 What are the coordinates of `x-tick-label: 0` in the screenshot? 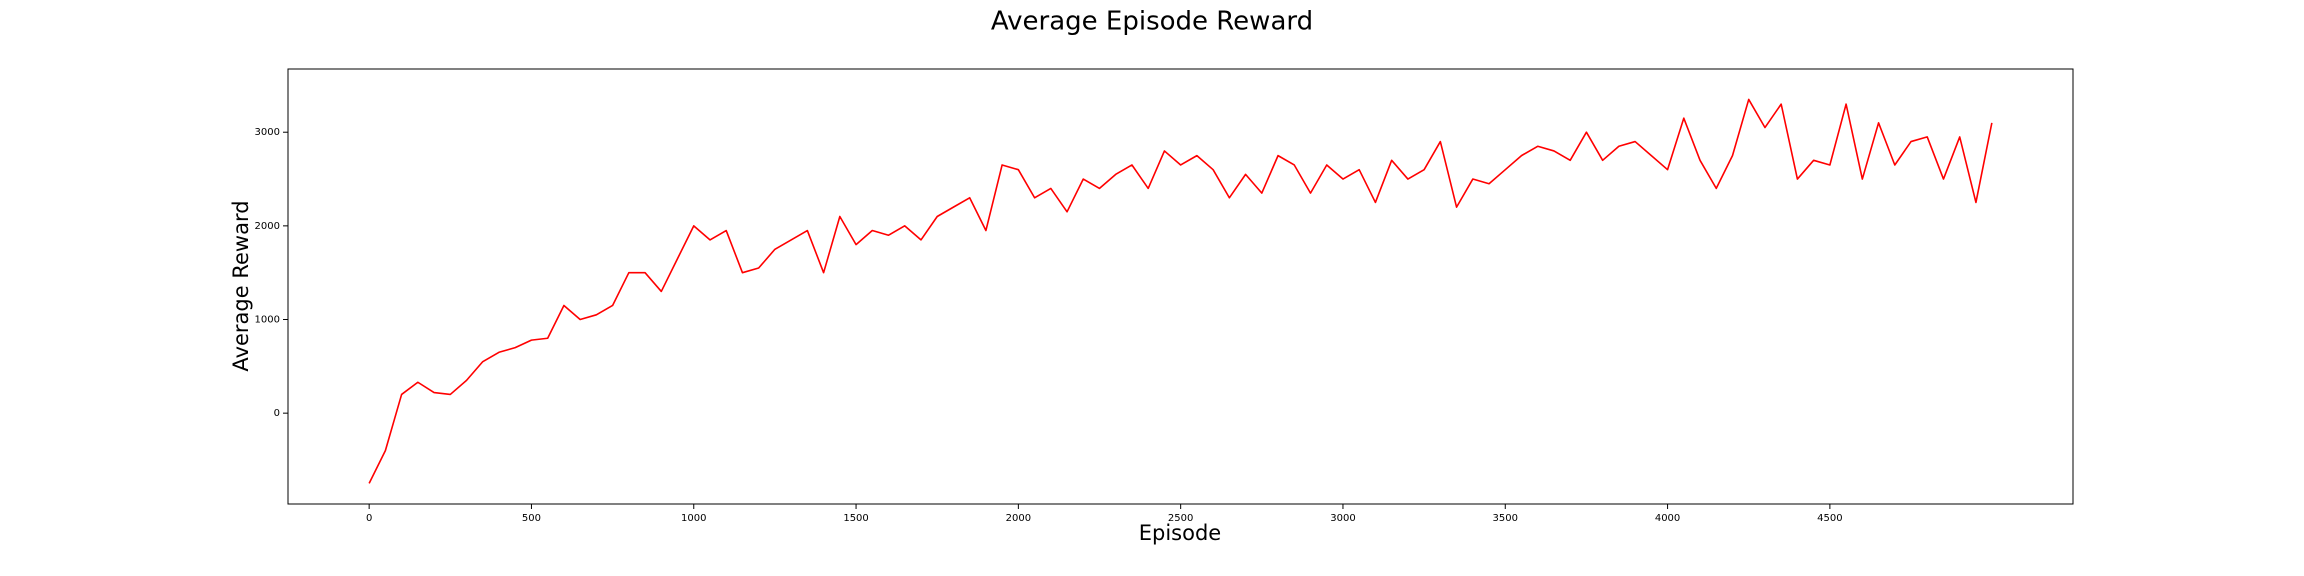 It's located at (369, 518).